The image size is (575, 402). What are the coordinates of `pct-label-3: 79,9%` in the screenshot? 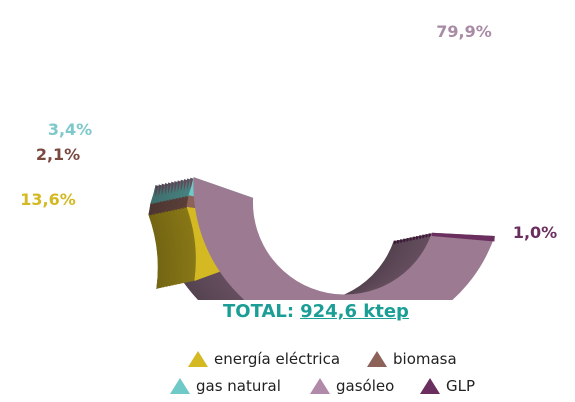 It's located at (464, 31).